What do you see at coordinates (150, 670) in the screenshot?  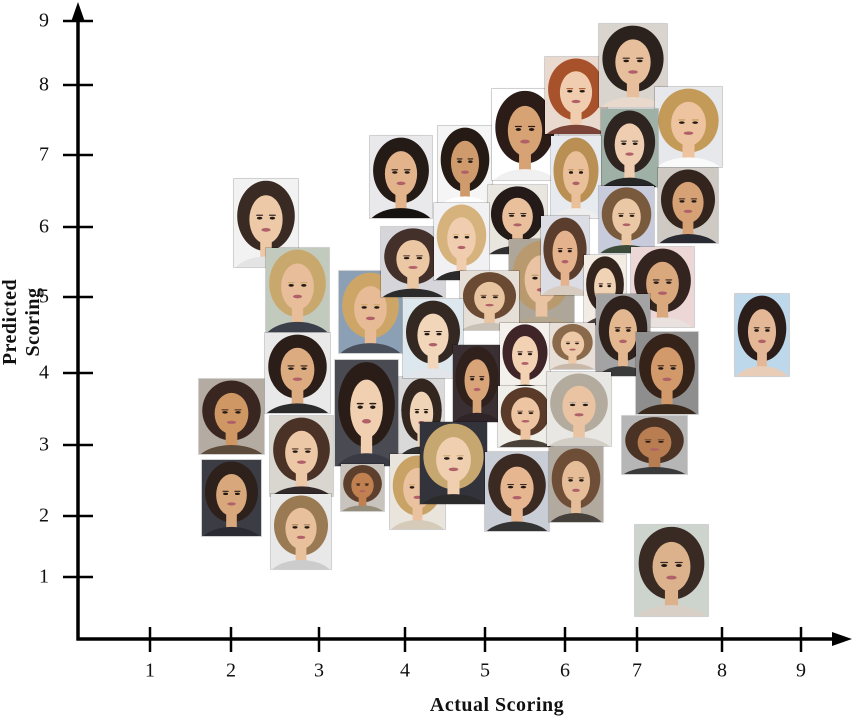 I see `x-tick-label: 1` at bounding box center [150, 670].